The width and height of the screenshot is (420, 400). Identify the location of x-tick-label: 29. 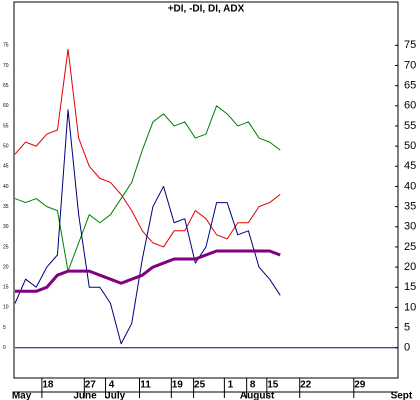
(360, 385).